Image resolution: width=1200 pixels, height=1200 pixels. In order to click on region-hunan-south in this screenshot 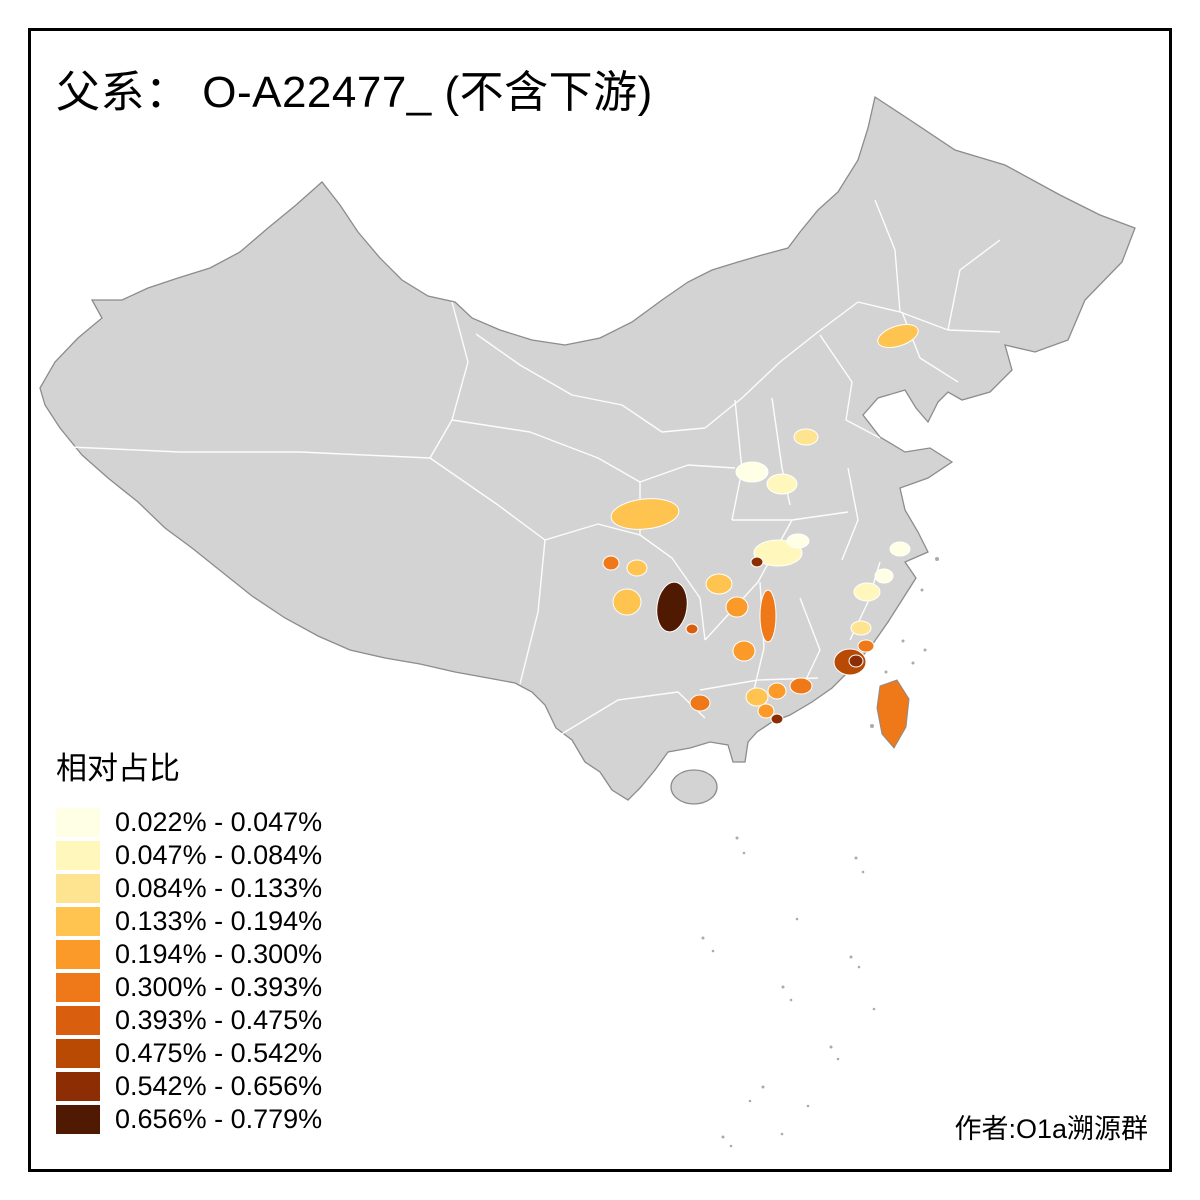, I will do `click(744, 651)`.